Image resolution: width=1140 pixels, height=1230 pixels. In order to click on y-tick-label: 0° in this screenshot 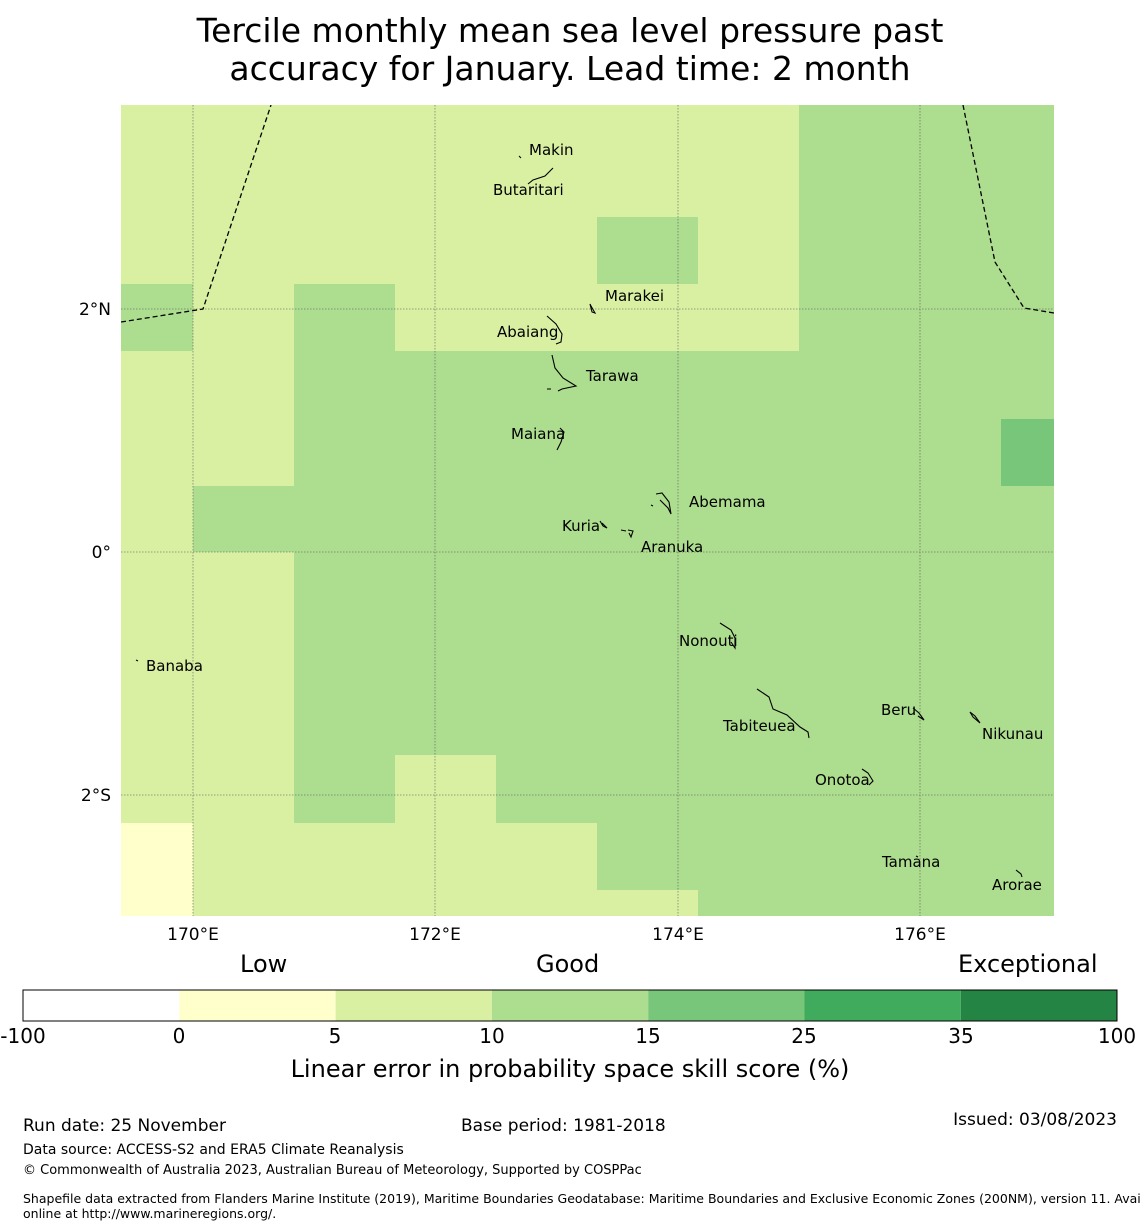, I will do `click(101, 553)`.